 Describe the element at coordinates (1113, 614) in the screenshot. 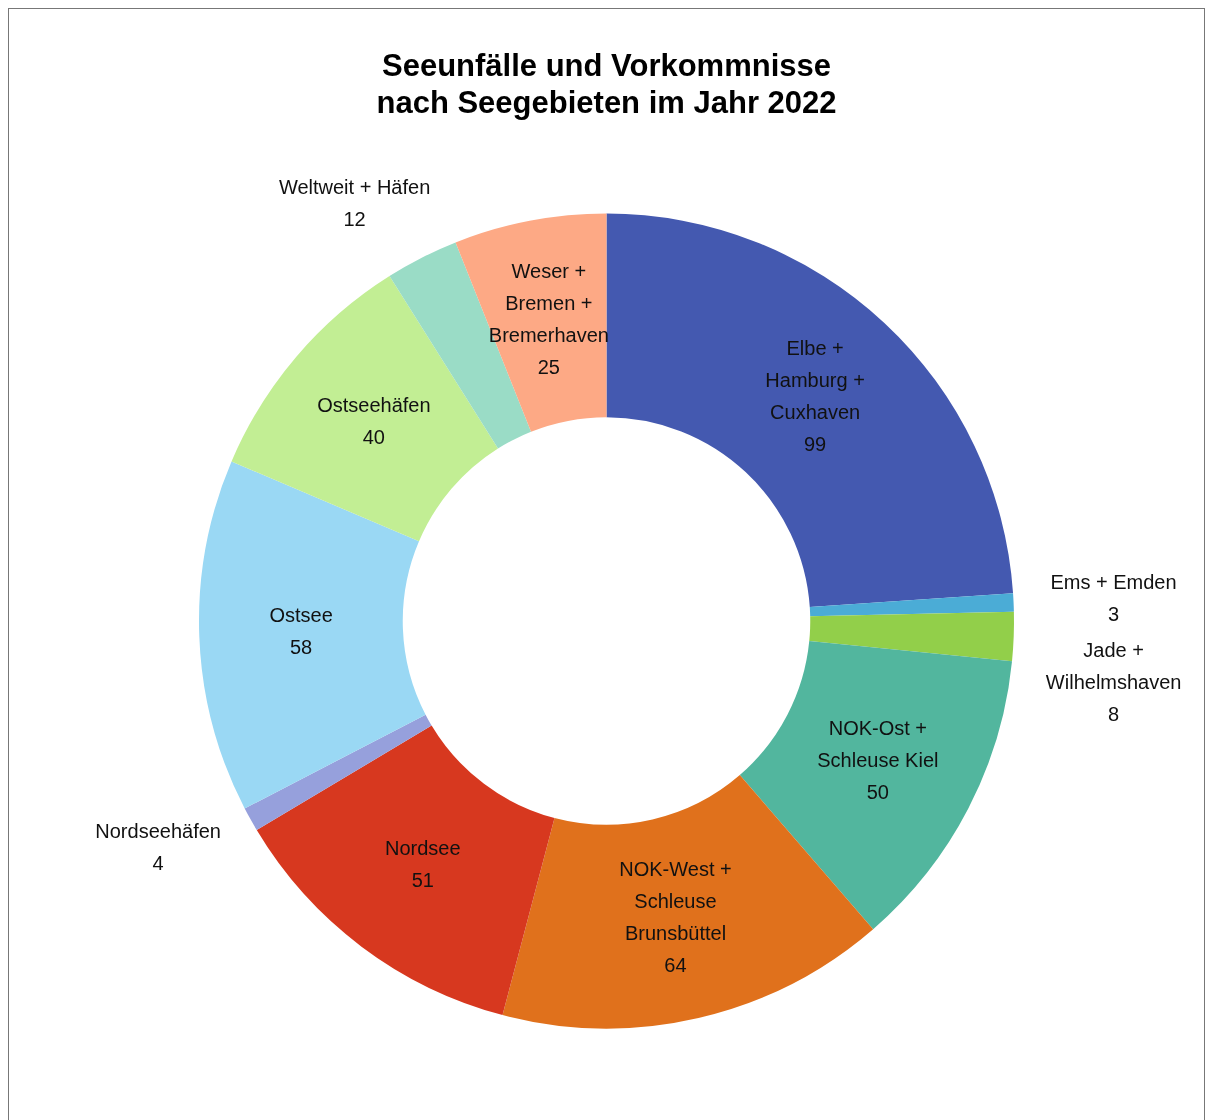

I see `data-label: 3` at that location.